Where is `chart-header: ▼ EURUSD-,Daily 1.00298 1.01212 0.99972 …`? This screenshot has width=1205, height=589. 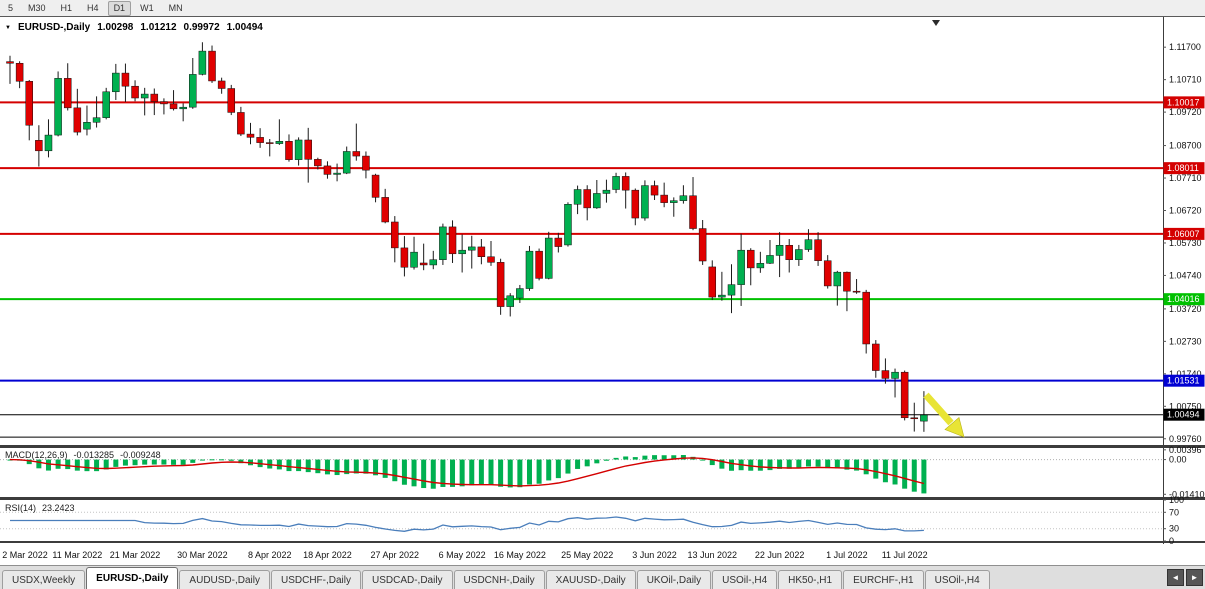 chart-header: ▼ EURUSD-,Daily 1.00298 1.01212 0.99972 … is located at coordinates (134, 27).